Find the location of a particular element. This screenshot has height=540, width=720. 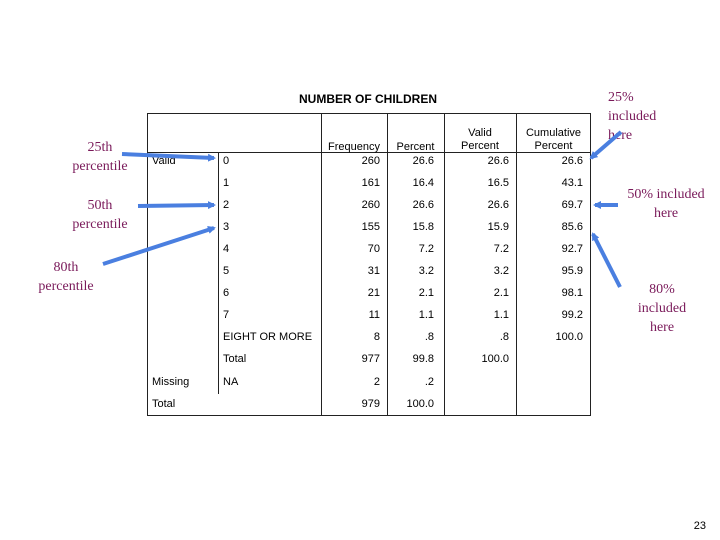

row-label: NA is located at coordinates (231, 382).